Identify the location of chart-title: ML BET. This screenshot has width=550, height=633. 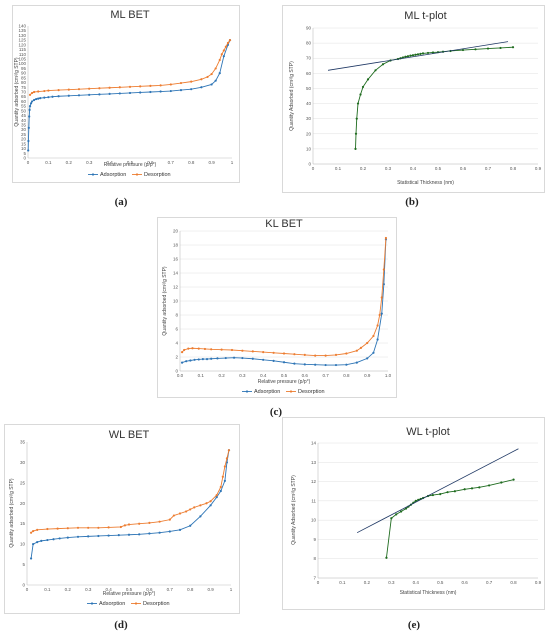
(130, 15).